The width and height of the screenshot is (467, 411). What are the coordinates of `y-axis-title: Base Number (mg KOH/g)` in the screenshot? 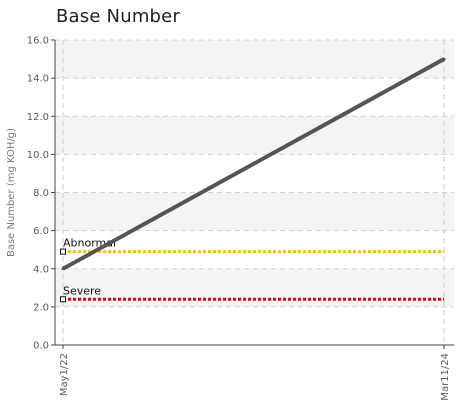 It's located at (11, 192).